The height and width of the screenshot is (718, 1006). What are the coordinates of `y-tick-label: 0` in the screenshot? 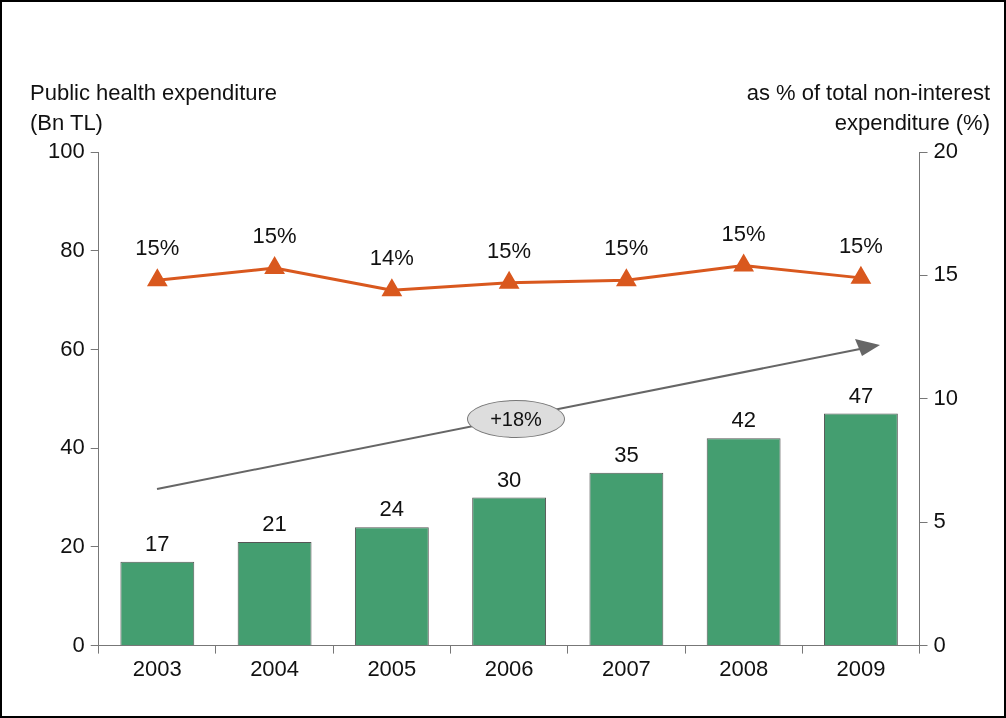 It's located at (78, 644).